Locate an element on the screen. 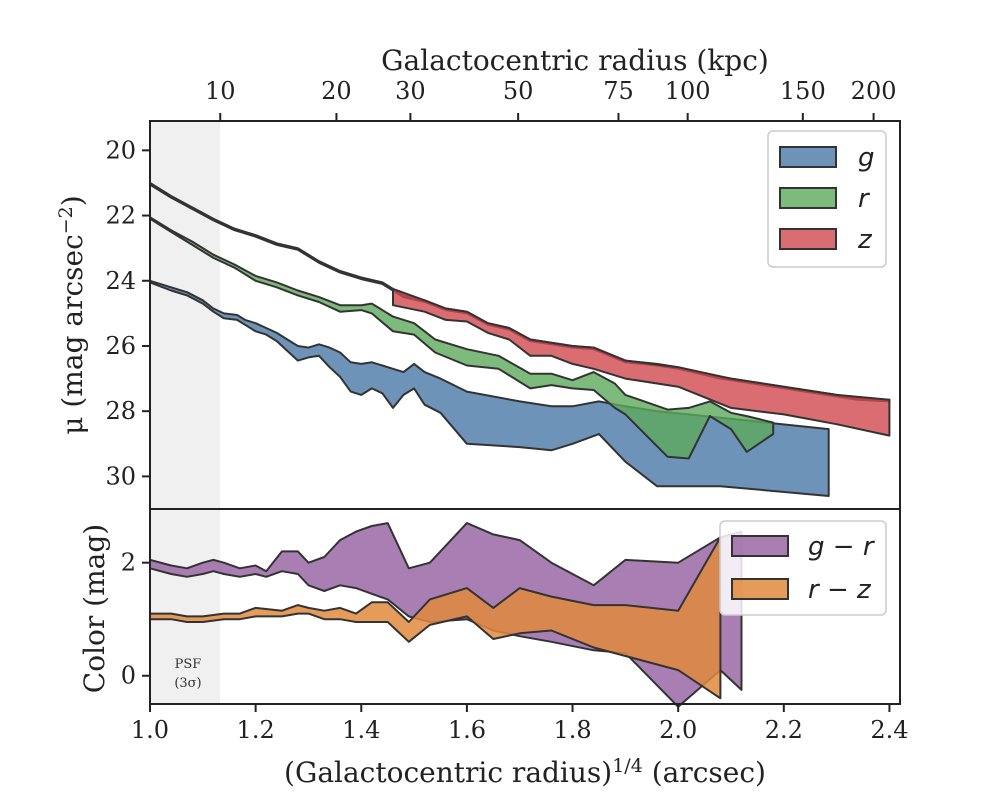 The width and height of the screenshot is (1000, 800). y-tick-label: 30 is located at coordinates (120, 476).